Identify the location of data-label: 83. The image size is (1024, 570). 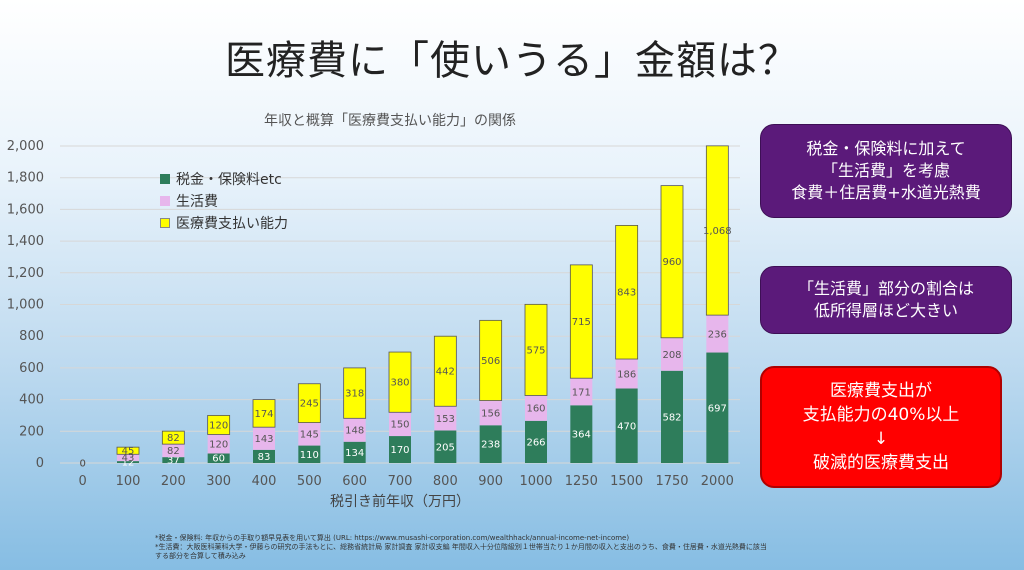
(264, 457).